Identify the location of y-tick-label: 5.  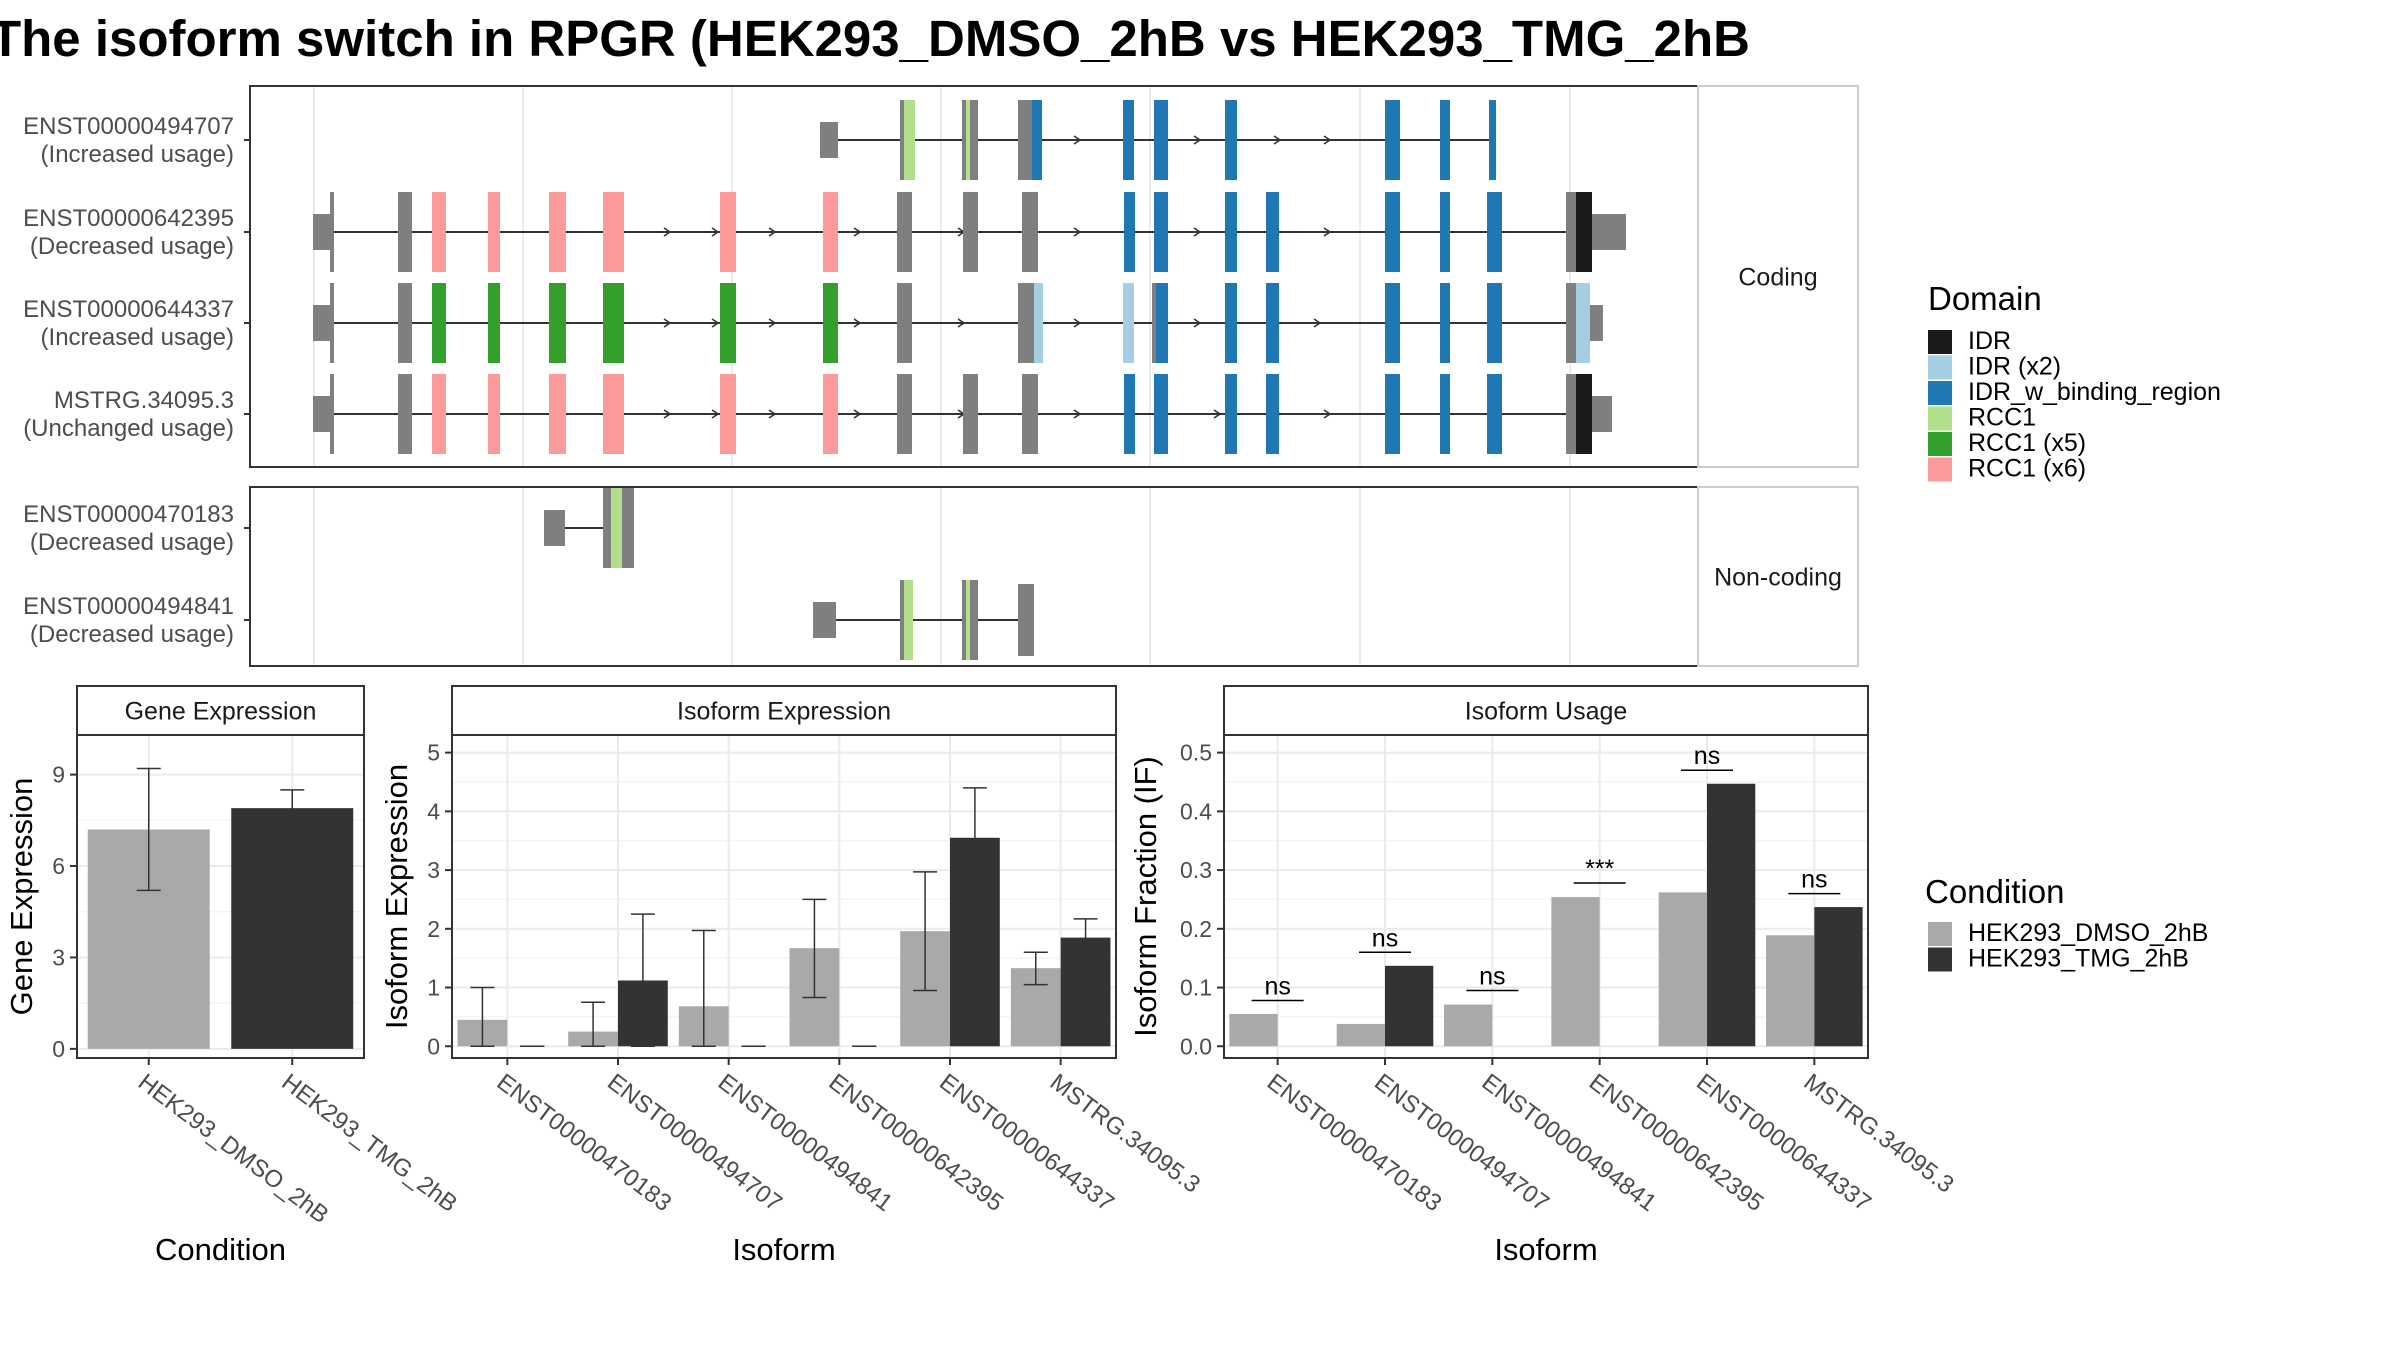
(433, 753).